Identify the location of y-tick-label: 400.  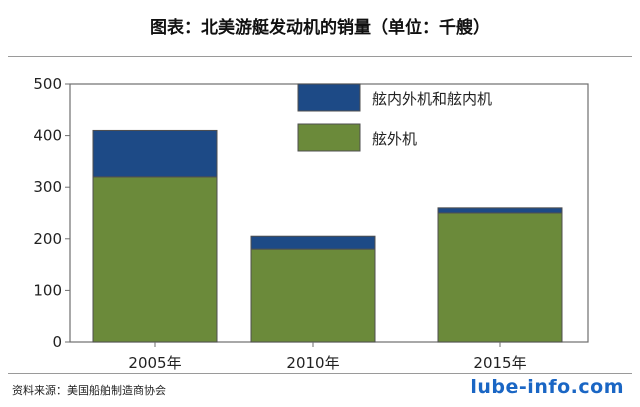
(47, 136).